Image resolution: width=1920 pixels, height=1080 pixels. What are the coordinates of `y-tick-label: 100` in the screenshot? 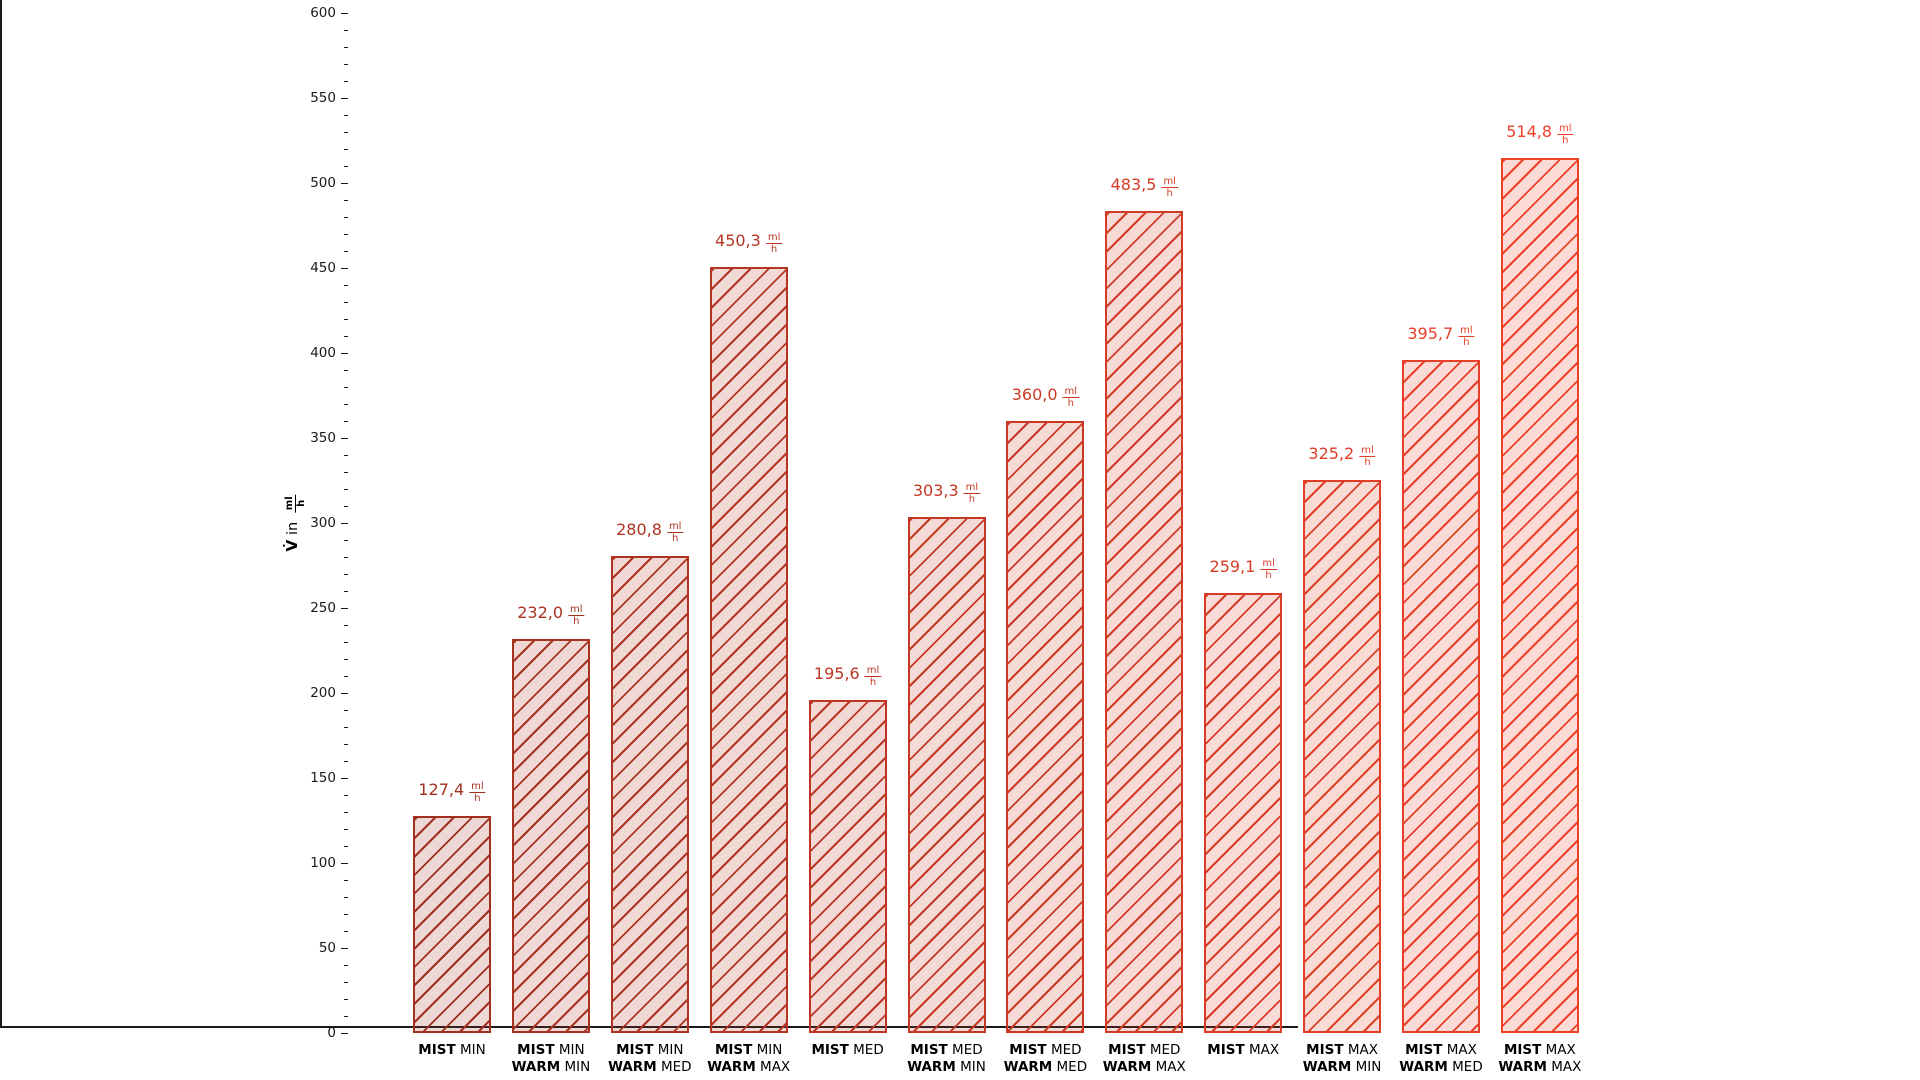 It's located at (323, 863).